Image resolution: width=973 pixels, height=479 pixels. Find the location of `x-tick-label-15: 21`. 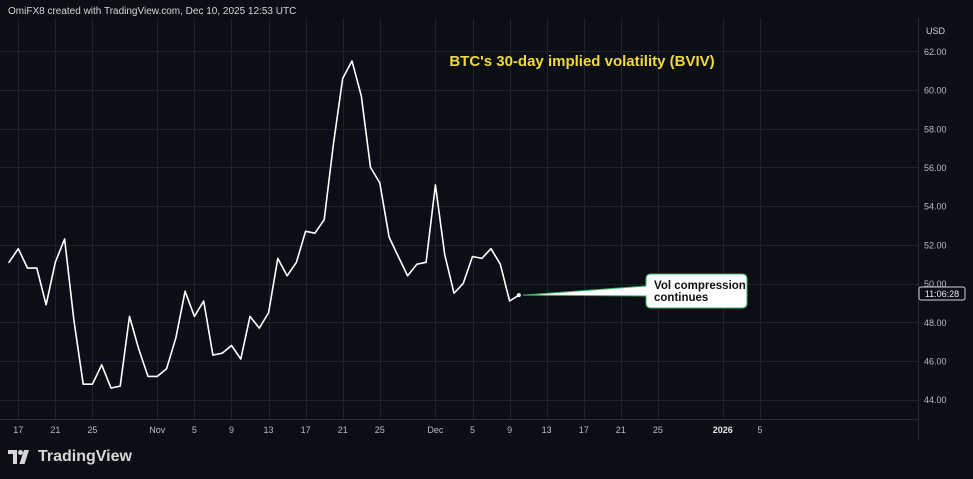

x-tick-label-15: 21 is located at coordinates (621, 430).